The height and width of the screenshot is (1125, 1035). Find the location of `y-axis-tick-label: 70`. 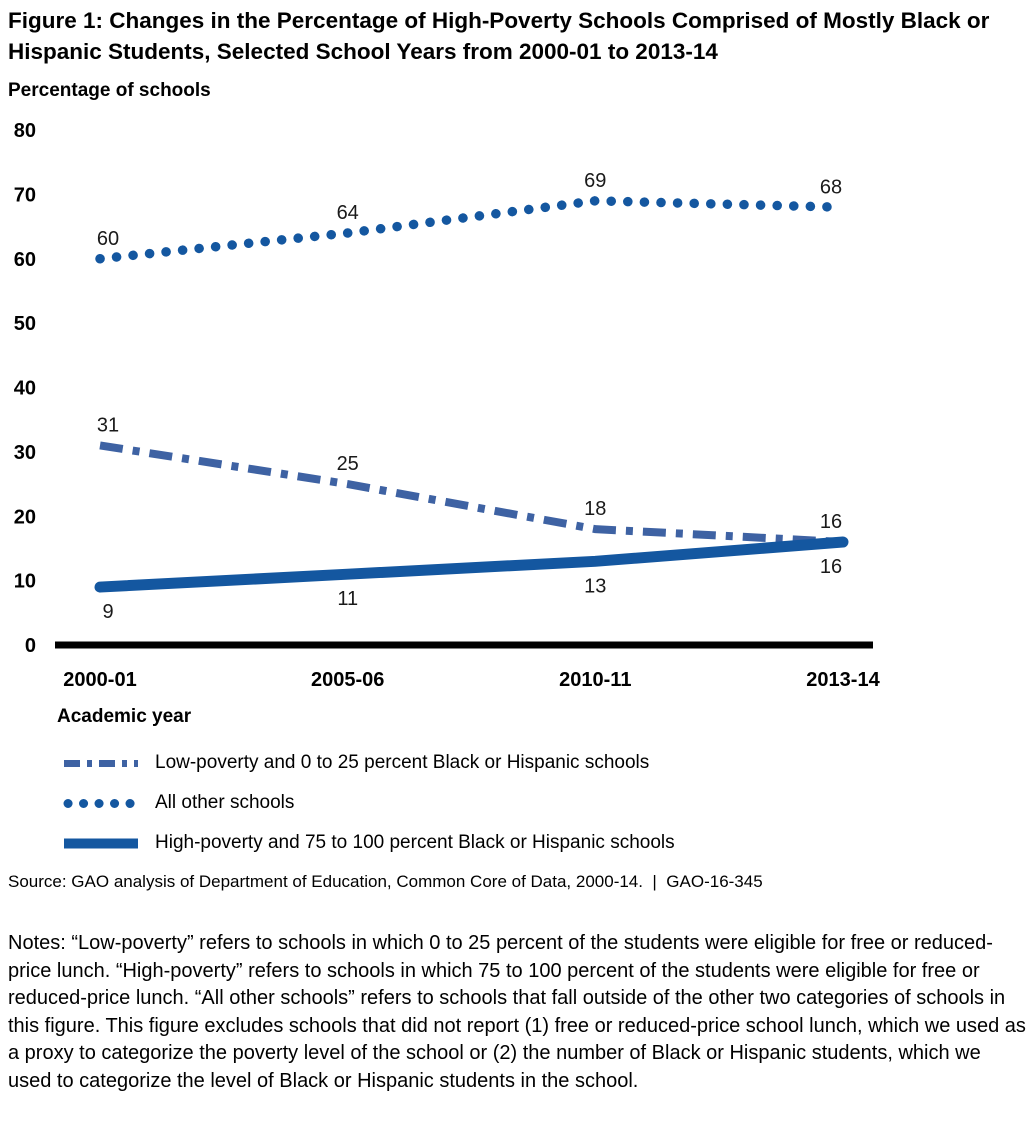

y-axis-tick-label: 70 is located at coordinates (25, 195).